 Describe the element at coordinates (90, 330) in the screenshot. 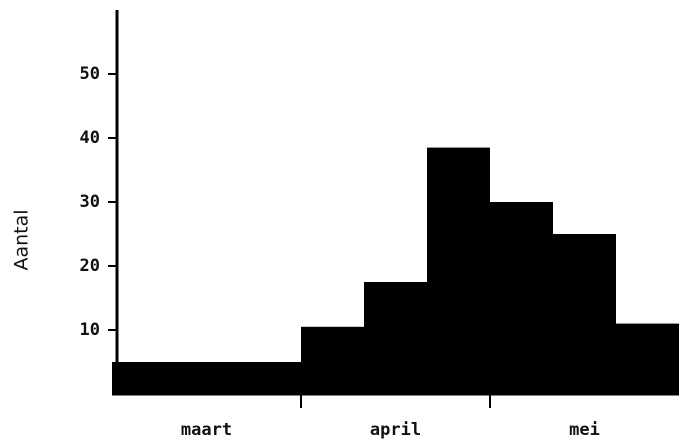

I see `y-tick-label: 10` at that location.